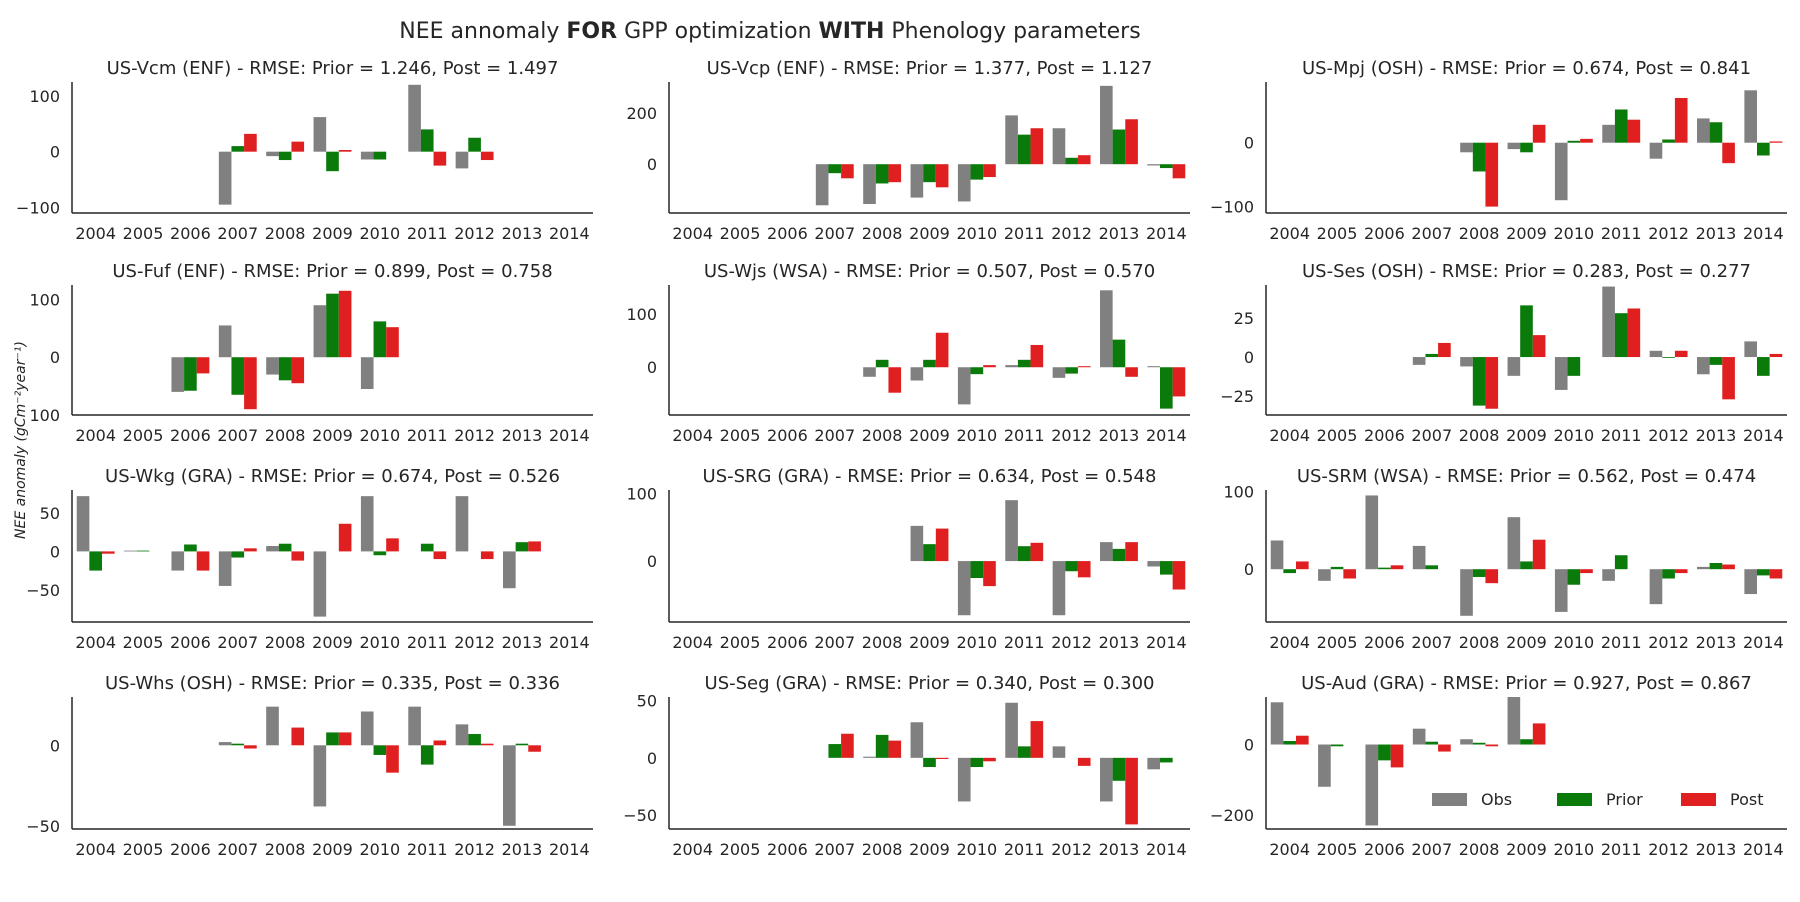 This screenshot has height=902, width=1800. Describe the element at coordinates (380, 233) in the screenshot. I see `x-tick-label: 2010` at that location.